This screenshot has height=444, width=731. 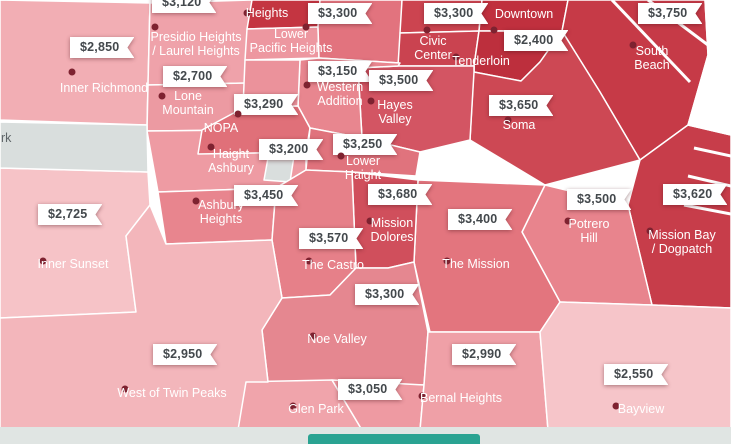 What do you see at coordinates (481, 61) in the screenshot?
I see `tenderloin-label: Tenderloin` at bounding box center [481, 61].